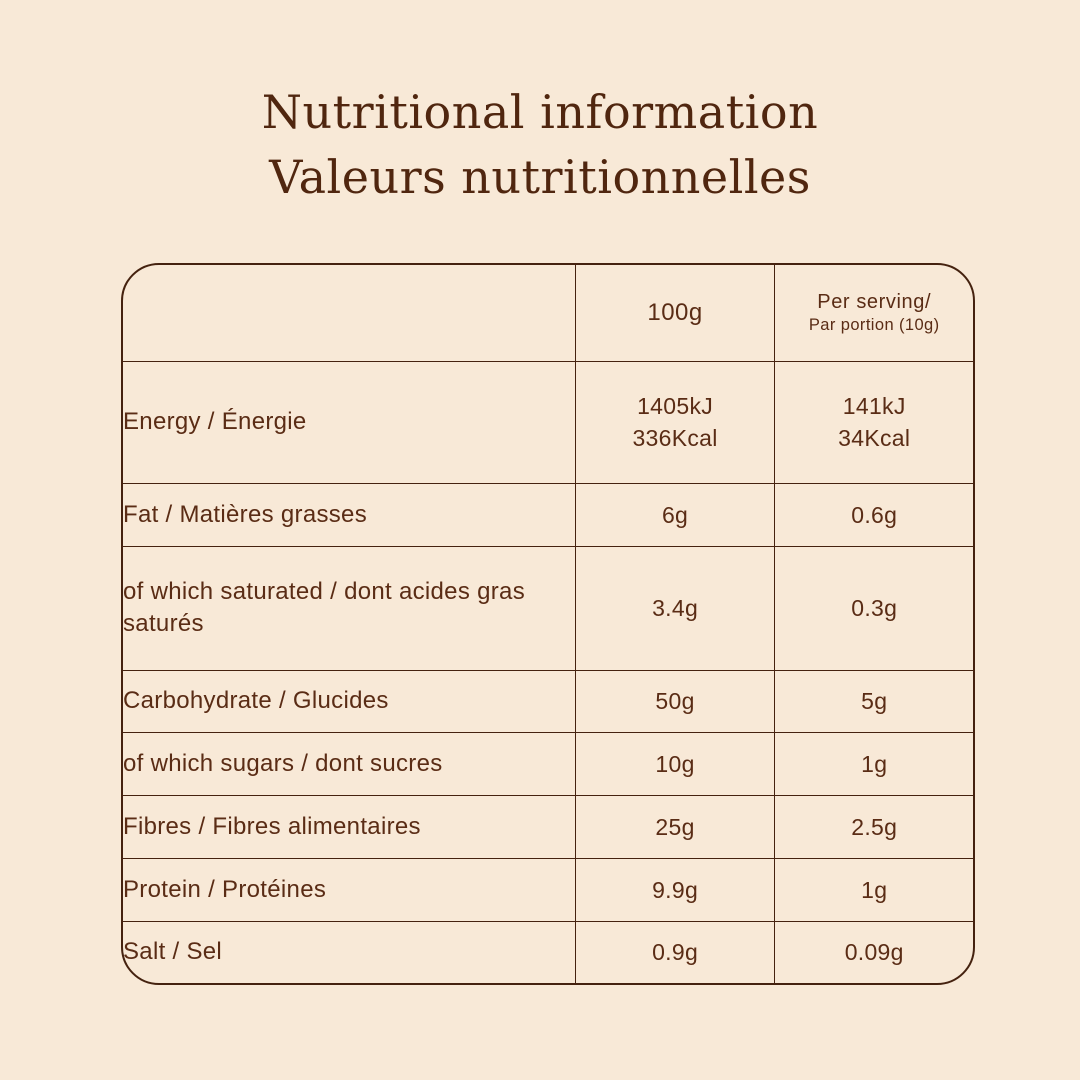  Describe the element at coordinates (675, 608) in the screenshot. I see `row-value-100g: 3.4g` at that location.